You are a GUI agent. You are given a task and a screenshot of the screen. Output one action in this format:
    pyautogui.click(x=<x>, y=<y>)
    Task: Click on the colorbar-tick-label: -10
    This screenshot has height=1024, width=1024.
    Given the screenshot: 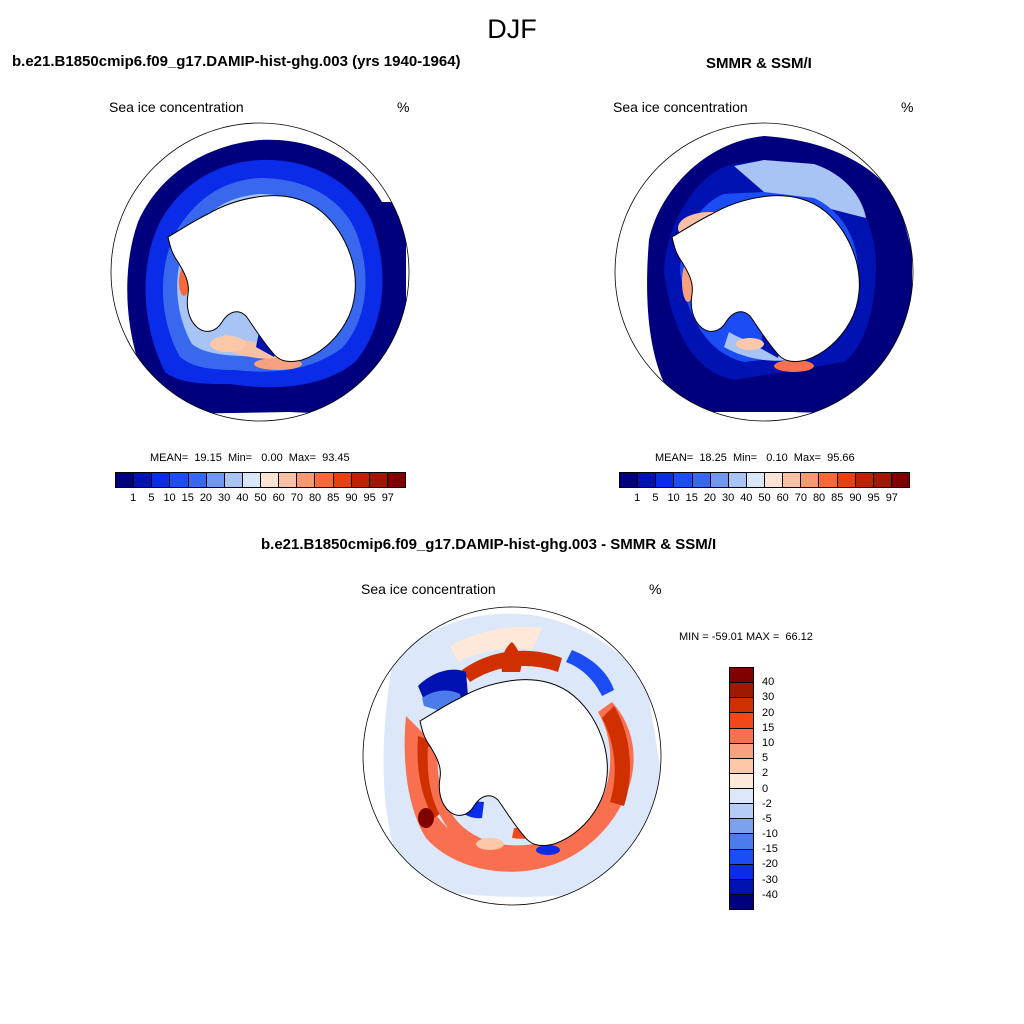 What is the action you would take?
    pyautogui.click(x=770, y=834)
    